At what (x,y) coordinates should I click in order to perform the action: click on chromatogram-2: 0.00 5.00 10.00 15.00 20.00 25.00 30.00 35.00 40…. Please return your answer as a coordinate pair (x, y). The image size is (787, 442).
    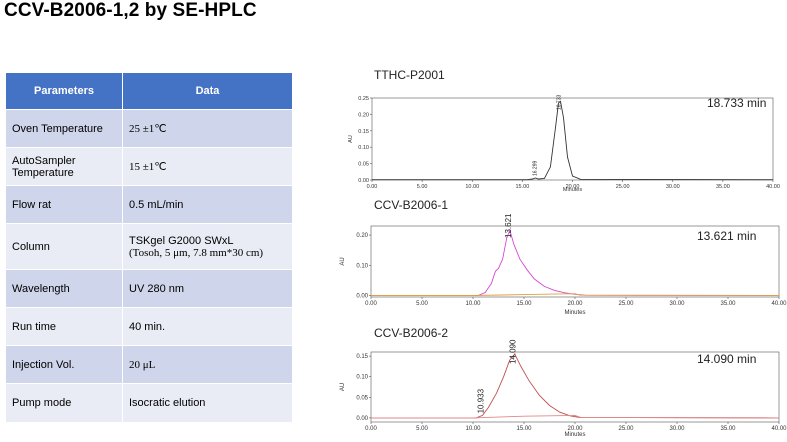
    Looking at the image, I should click on (563, 264).